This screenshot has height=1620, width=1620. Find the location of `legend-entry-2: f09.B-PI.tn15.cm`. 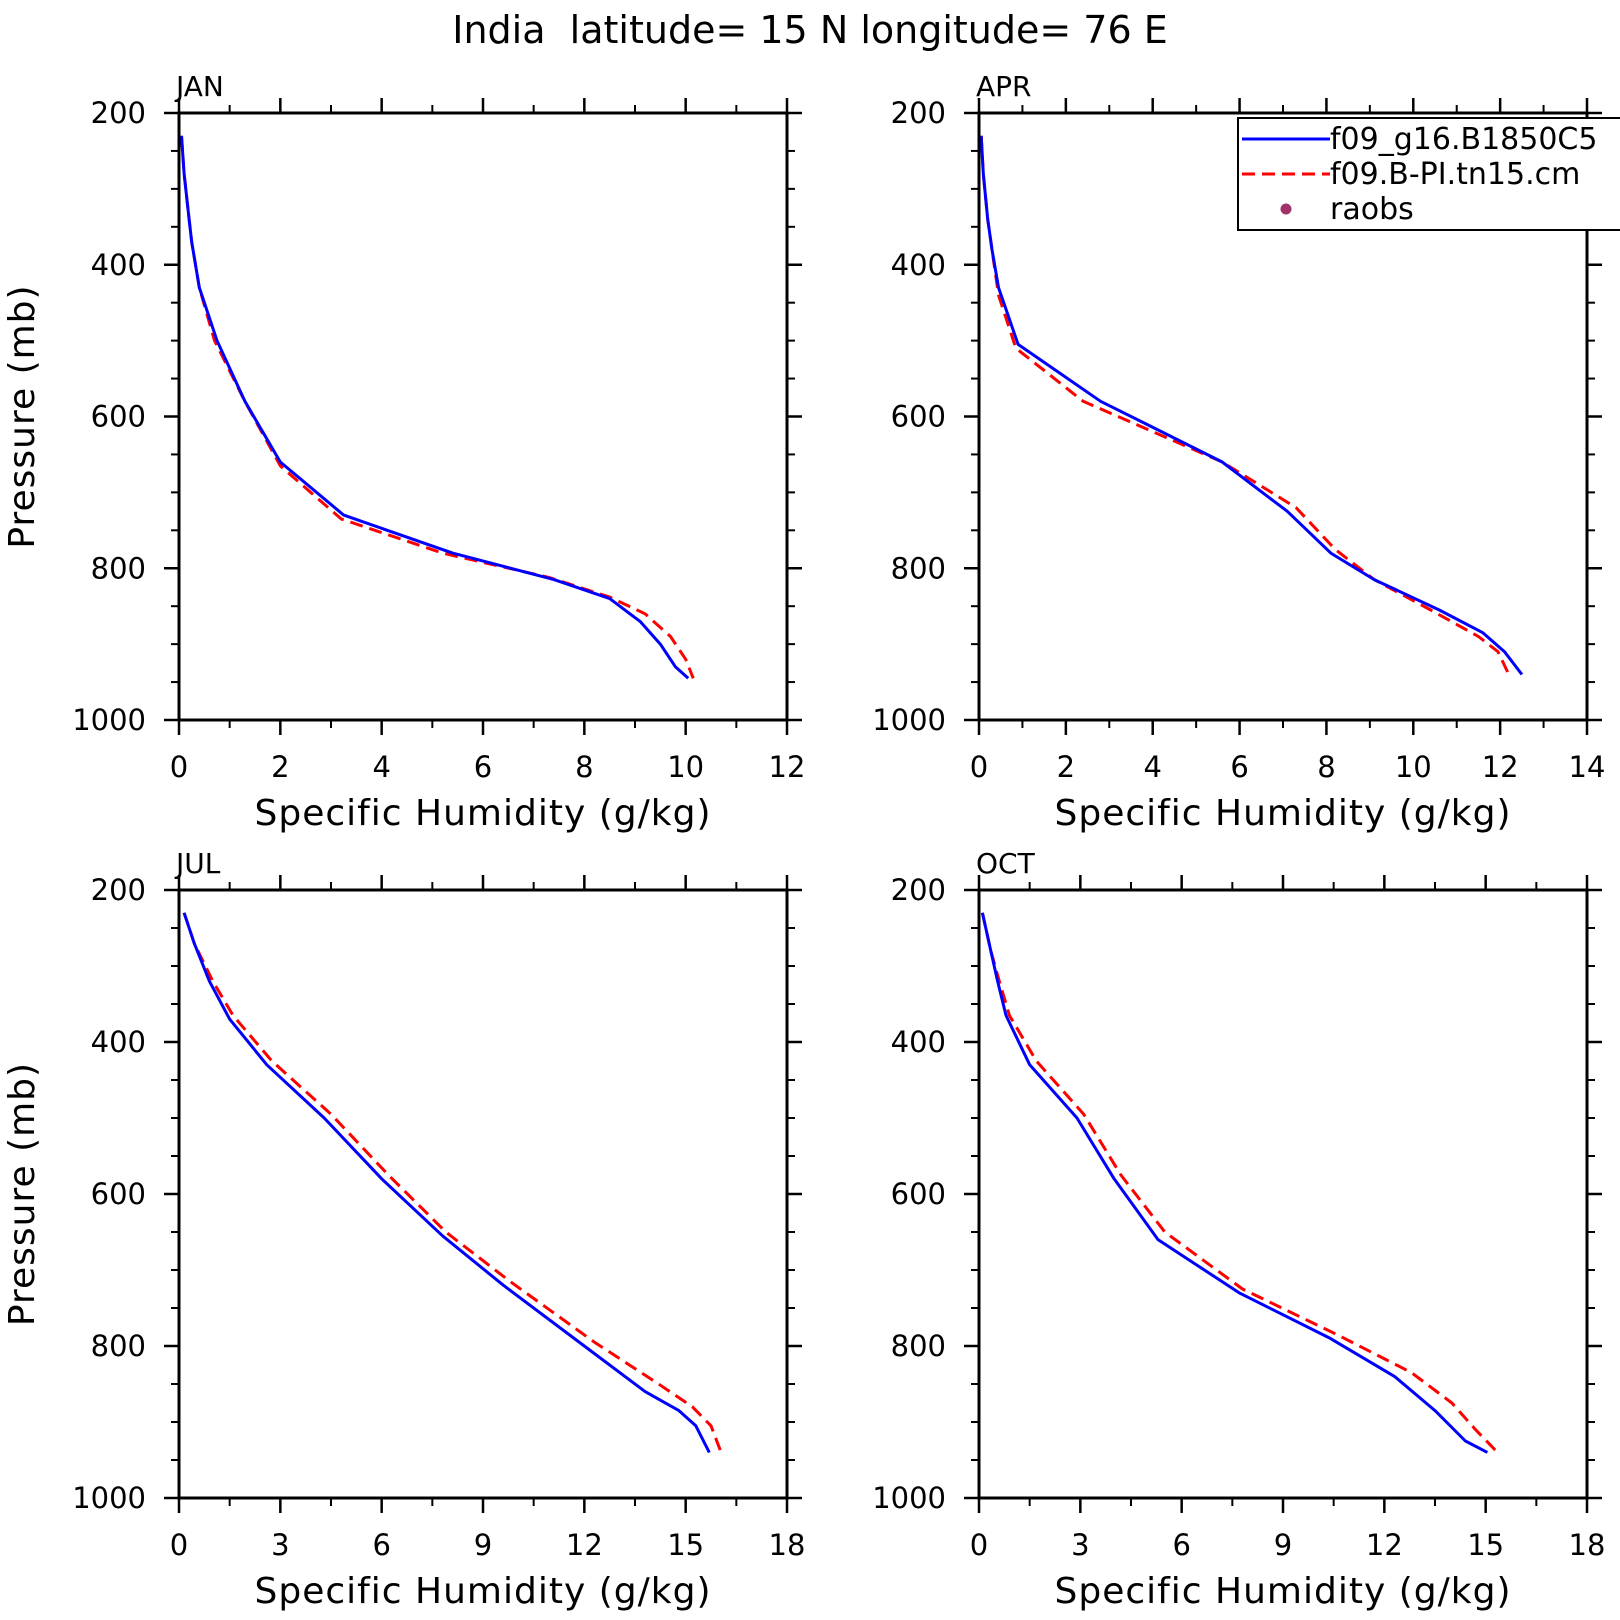

legend-entry-2: f09.B-PI.tn15.cm is located at coordinates (1411, 174).